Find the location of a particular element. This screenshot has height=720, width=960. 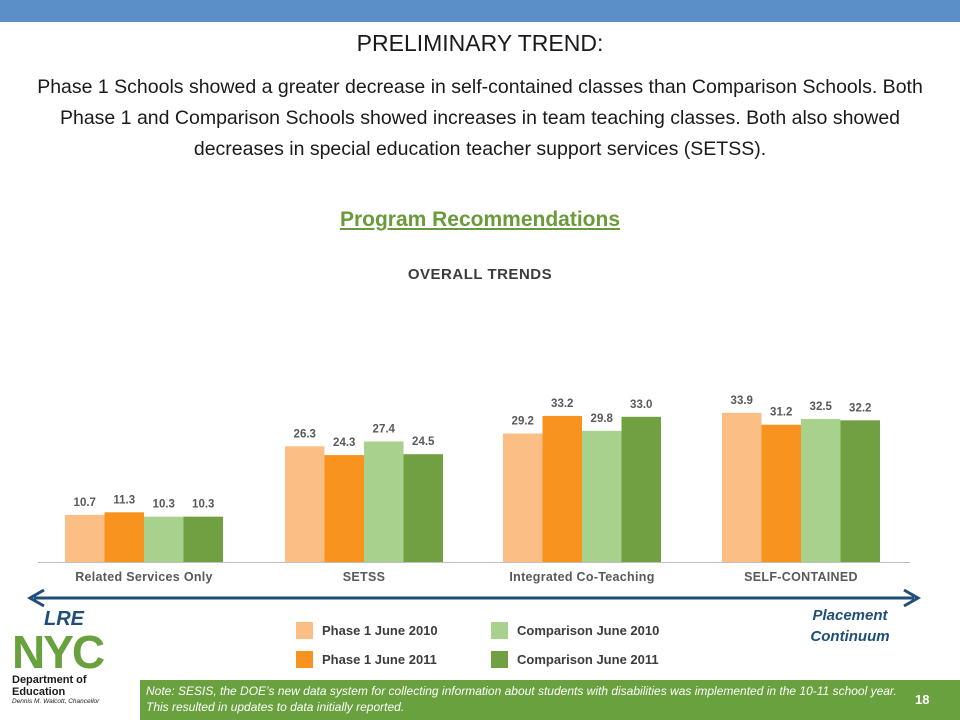

category-label: SETSS is located at coordinates (364, 577).